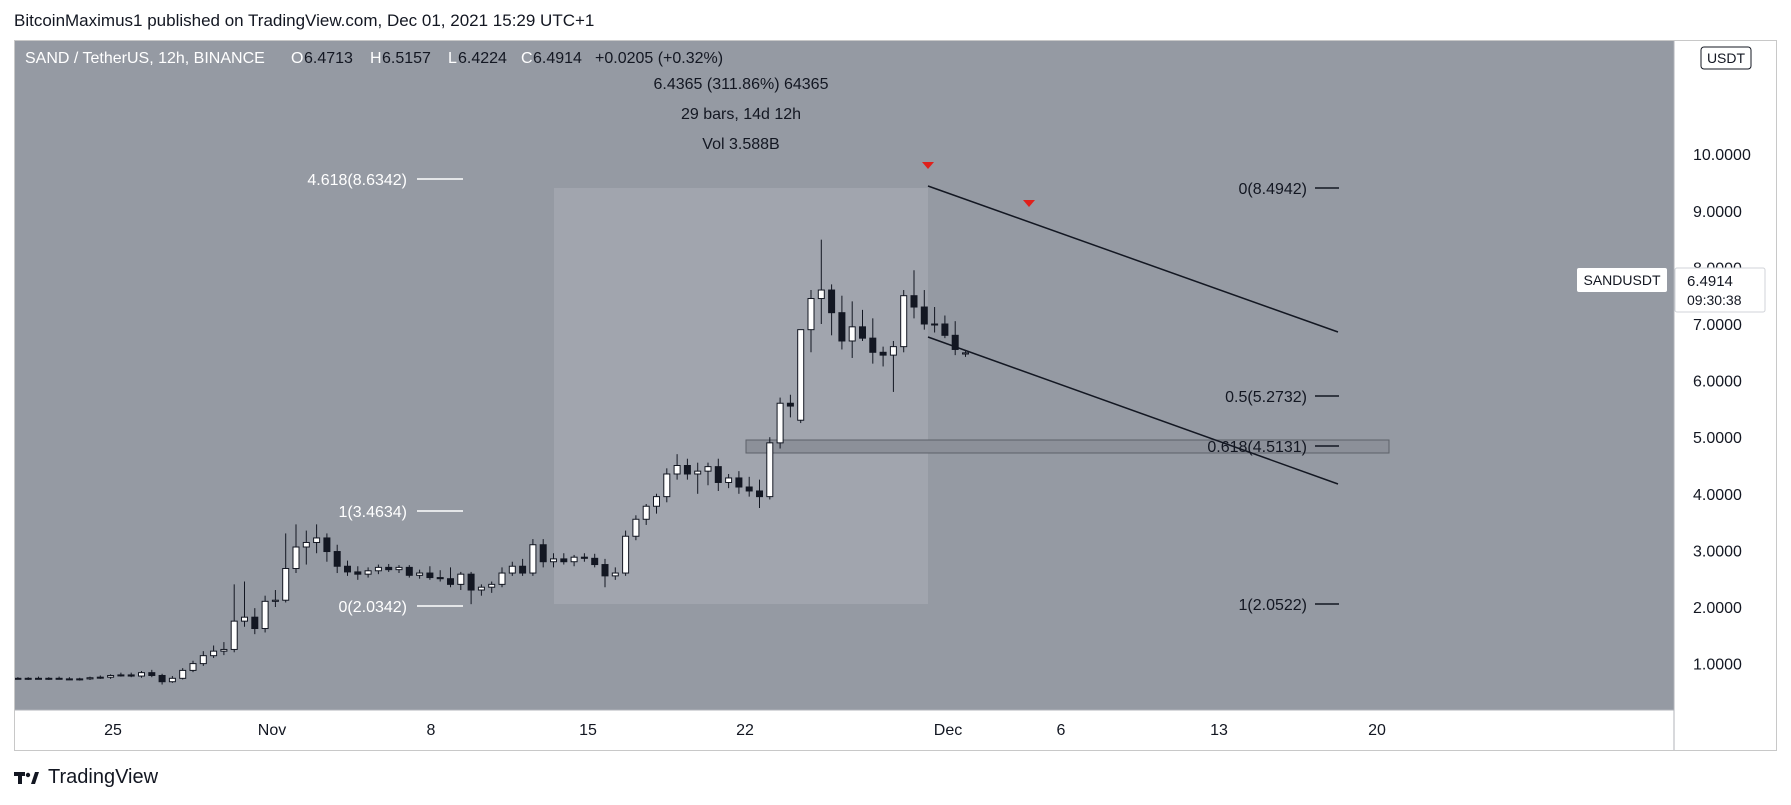 This screenshot has height=805, width=1791. Describe the element at coordinates (1067, 446) in the screenshot. I see `support-zone-rectangle` at that location.